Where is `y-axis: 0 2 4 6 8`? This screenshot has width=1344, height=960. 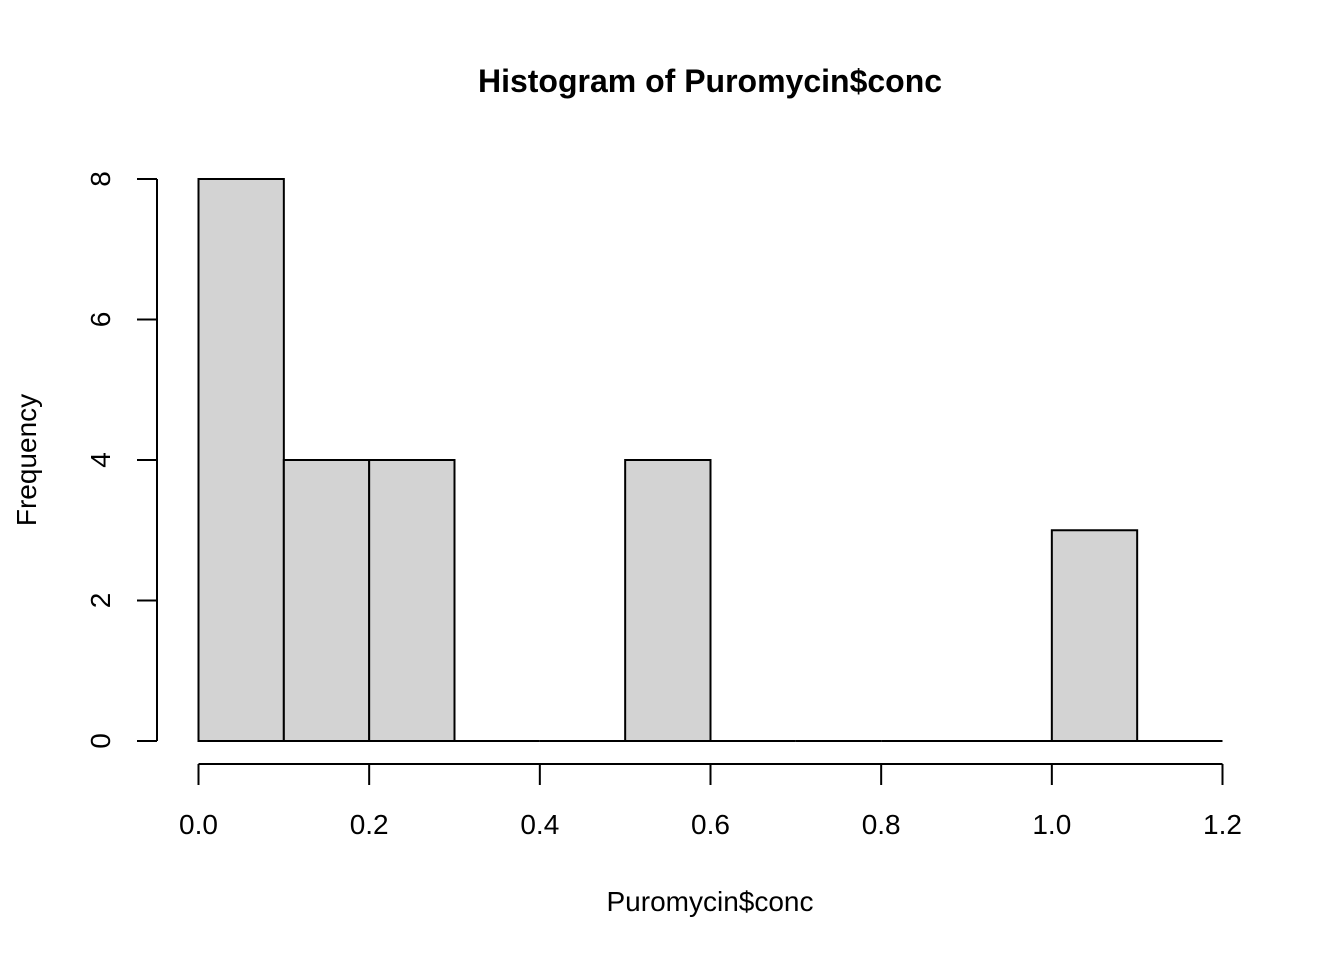
y-axis: 0 2 4 6 8 is located at coordinates (121, 460).